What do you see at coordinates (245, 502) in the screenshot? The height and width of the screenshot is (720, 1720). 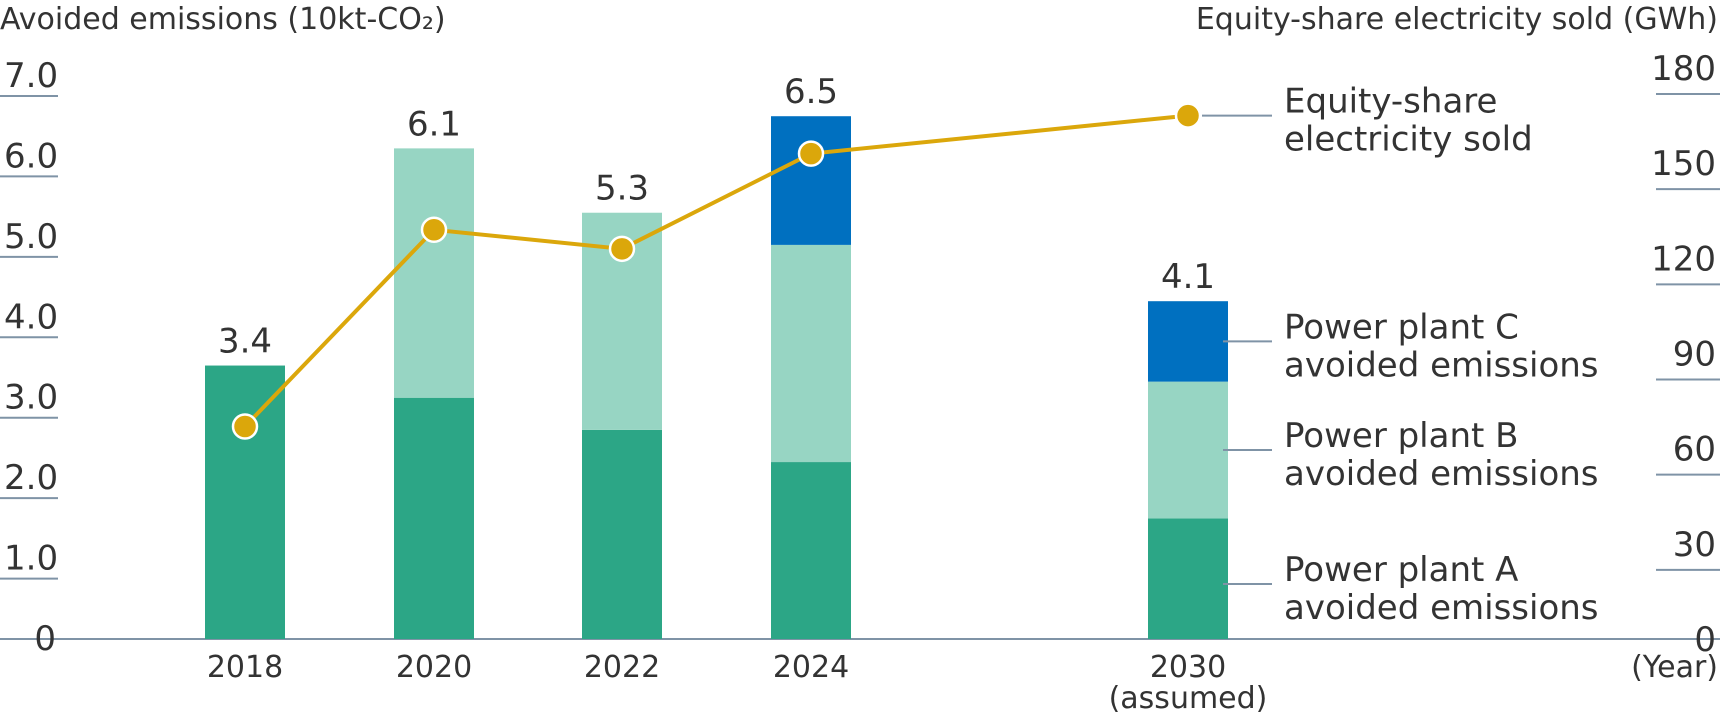 I see `bar-segment-series-1-2018` at bounding box center [245, 502].